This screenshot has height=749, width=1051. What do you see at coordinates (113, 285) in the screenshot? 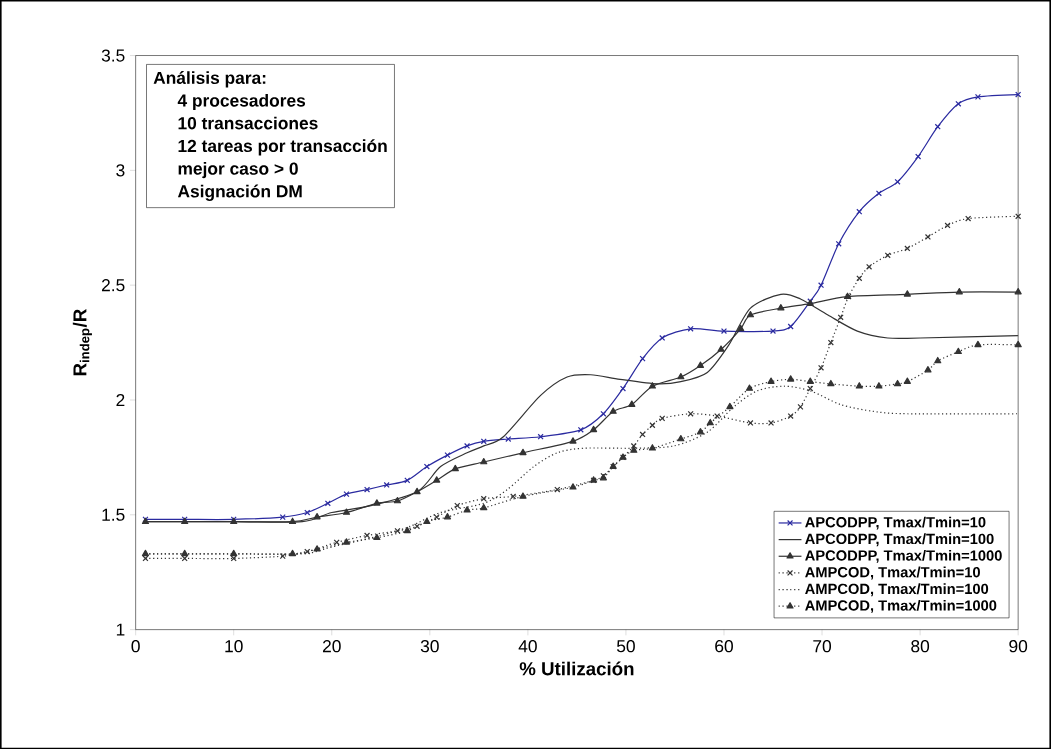
I see `y-tick-label: 2.5` at bounding box center [113, 285].